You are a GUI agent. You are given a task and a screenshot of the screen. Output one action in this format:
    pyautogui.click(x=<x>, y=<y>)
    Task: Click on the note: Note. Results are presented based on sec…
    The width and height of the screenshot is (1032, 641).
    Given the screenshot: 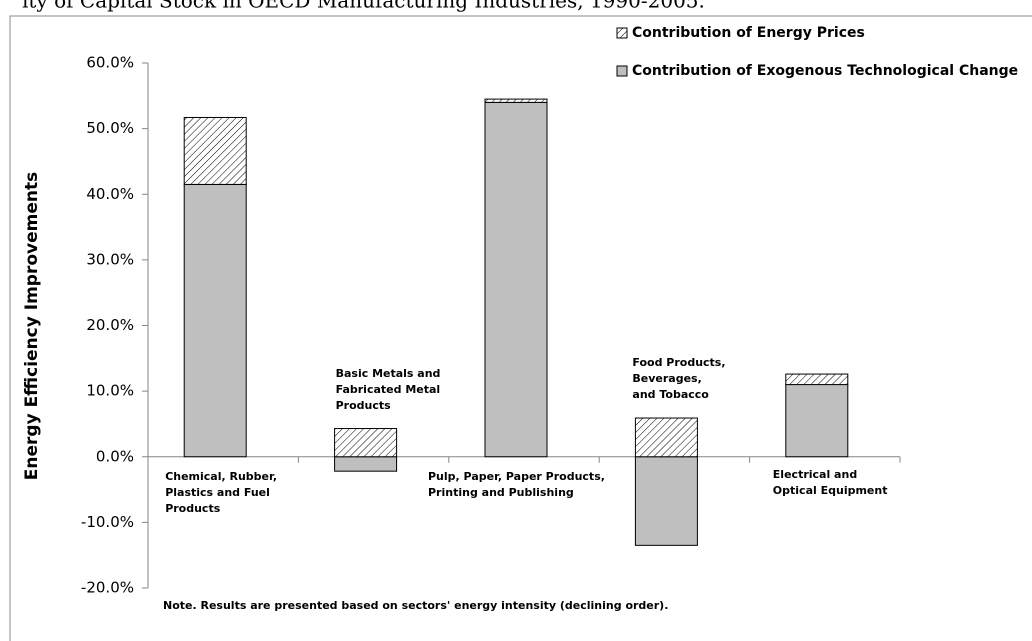 What is the action you would take?
    pyautogui.click(x=415, y=605)
    